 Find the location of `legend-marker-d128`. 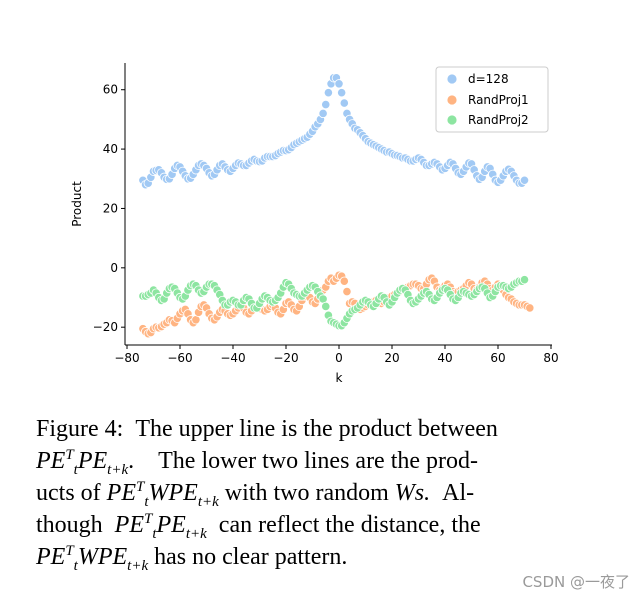

legend-marker-d128 is located at coordinates (452, 79).